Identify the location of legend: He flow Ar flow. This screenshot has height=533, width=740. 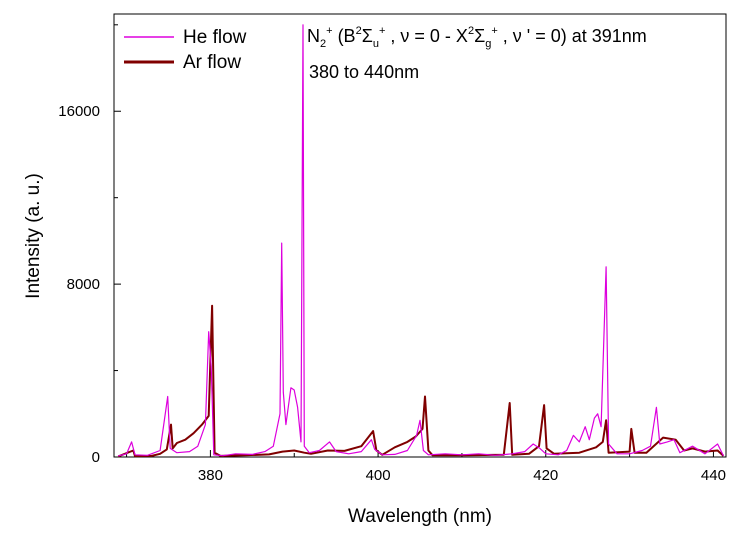
(185, 50).